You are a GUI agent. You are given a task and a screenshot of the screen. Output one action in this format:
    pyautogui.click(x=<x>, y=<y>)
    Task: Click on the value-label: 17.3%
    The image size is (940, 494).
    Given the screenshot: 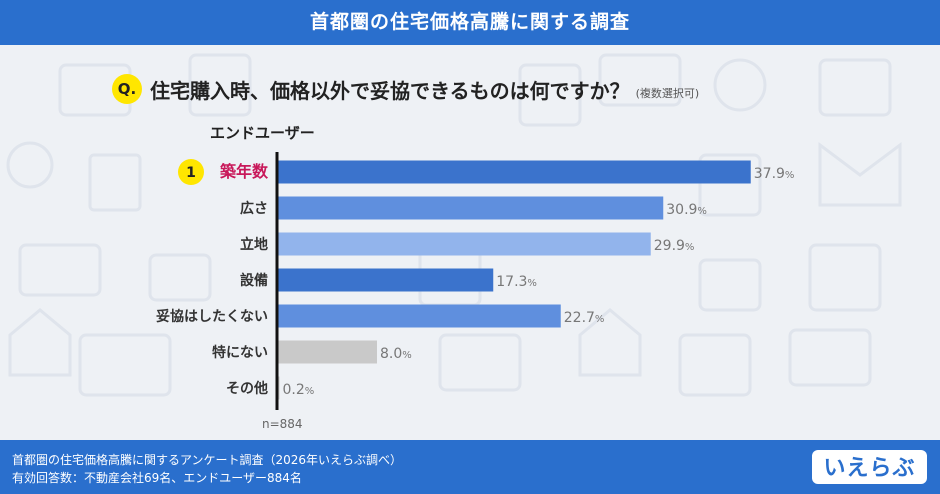 What is the action you would take?
    pyautogui.click(x=516, y=282)
    